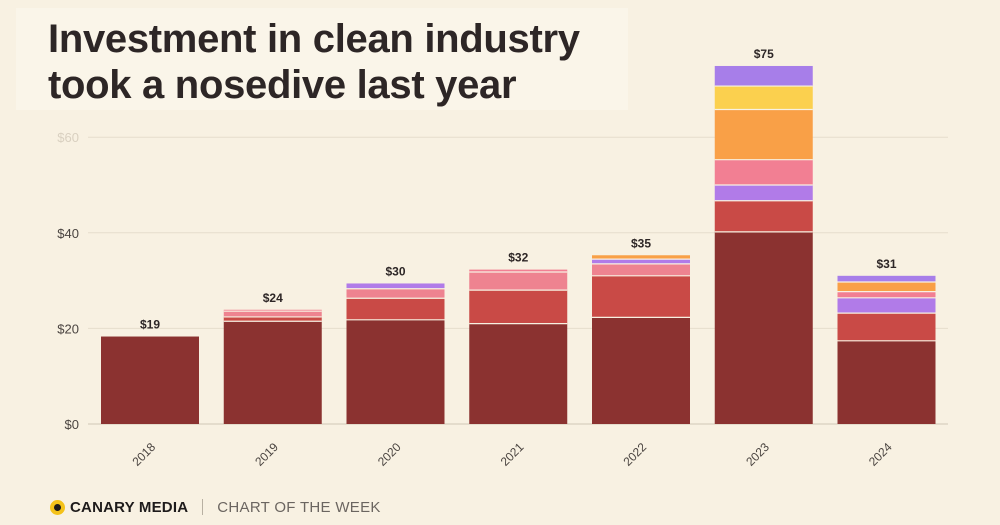  Describe the element at coordinates (68, 233) in the screenshot. I see `y-tick-label: $40` at that location.